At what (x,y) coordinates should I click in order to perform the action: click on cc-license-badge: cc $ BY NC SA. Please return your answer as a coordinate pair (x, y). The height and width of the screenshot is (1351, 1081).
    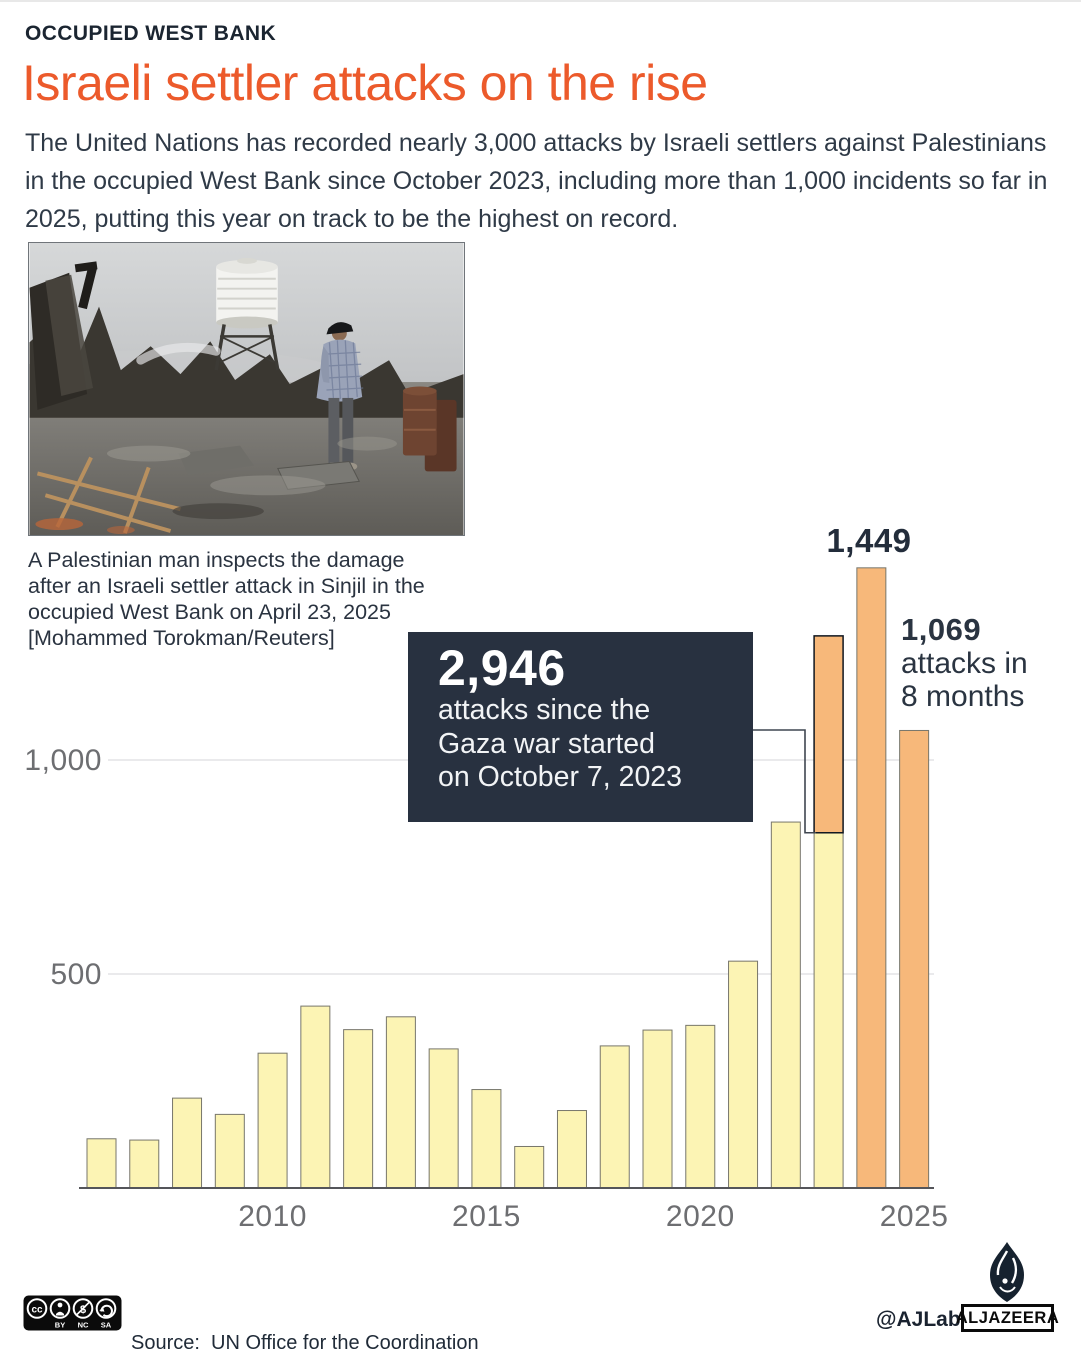
    Looking at the image, I should click on (72, 1315).